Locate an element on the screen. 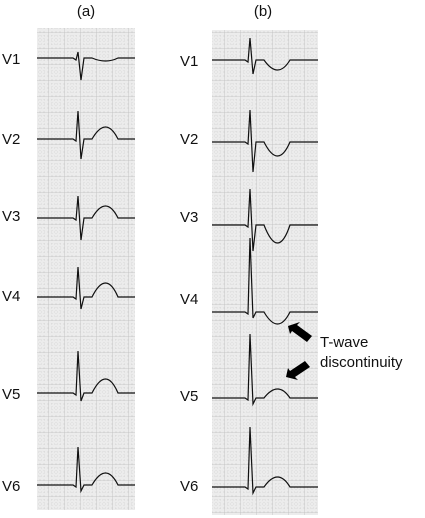  panel-label: (b) is located at coordinates (263, 11).